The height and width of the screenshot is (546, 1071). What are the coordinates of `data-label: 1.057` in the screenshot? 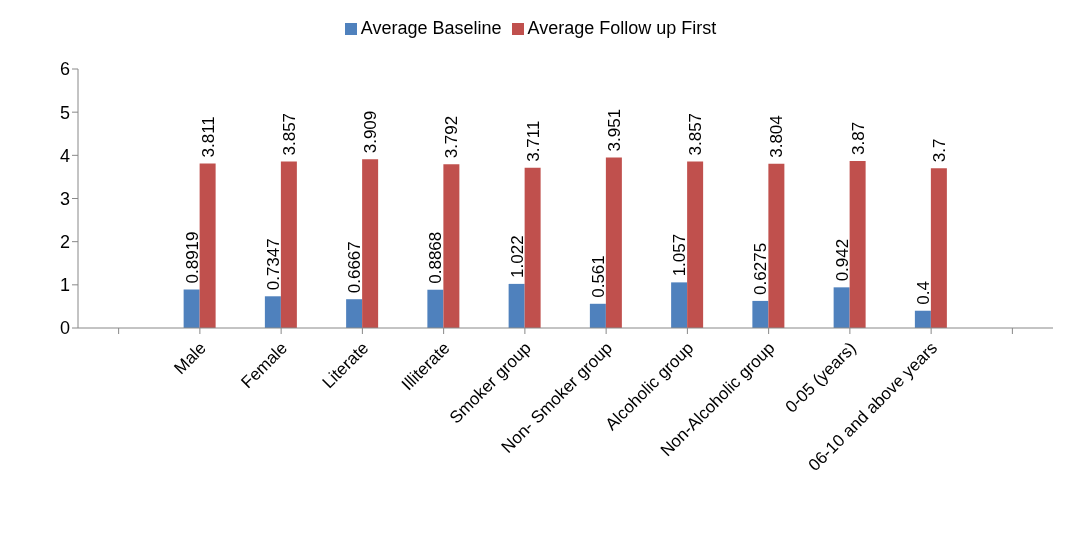 It's located at (680, 255).